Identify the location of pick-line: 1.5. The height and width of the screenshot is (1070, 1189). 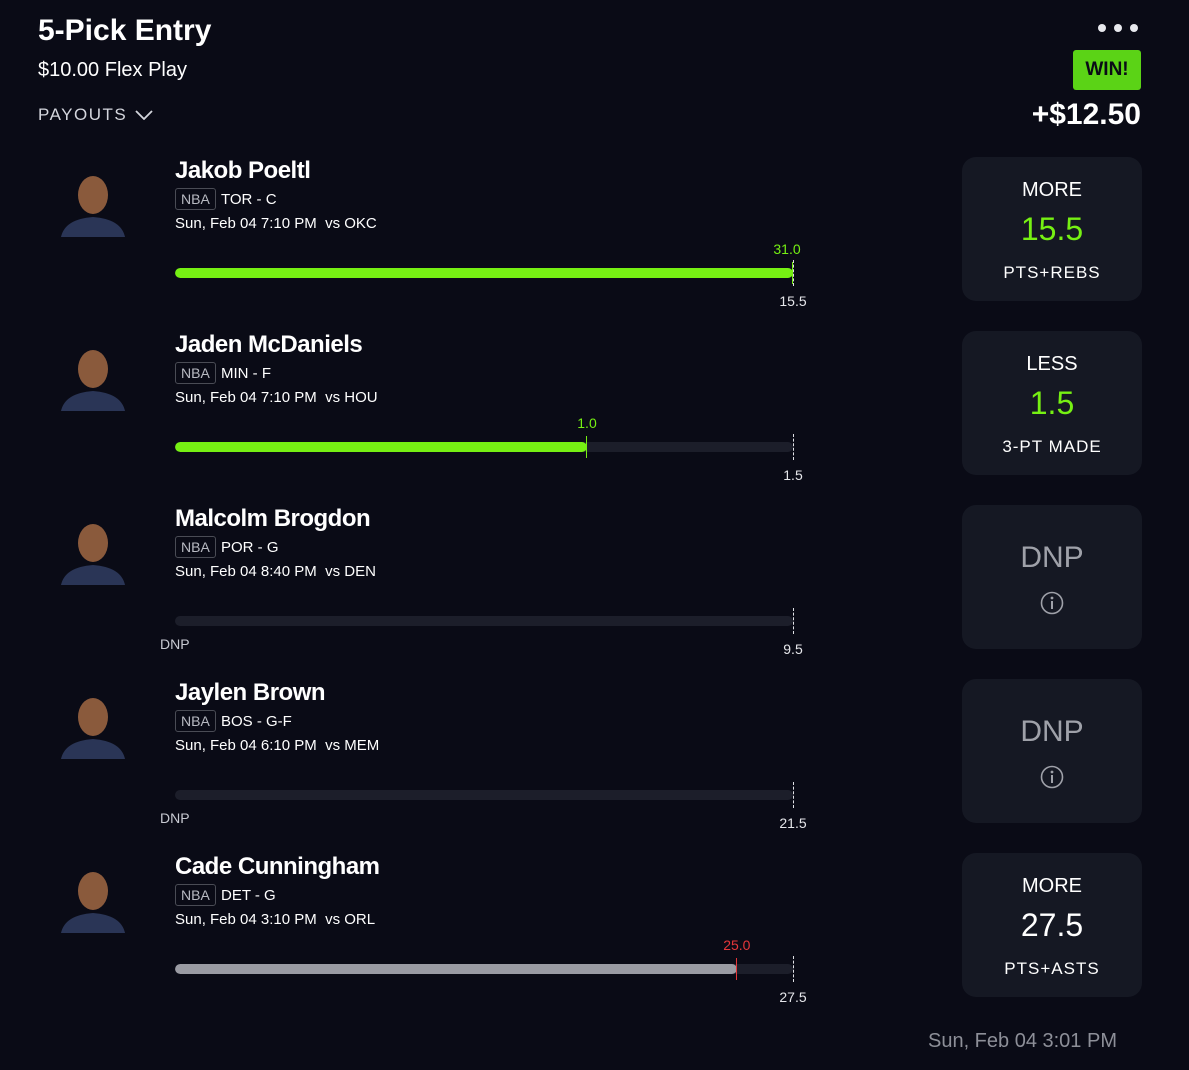
(1052, 403).